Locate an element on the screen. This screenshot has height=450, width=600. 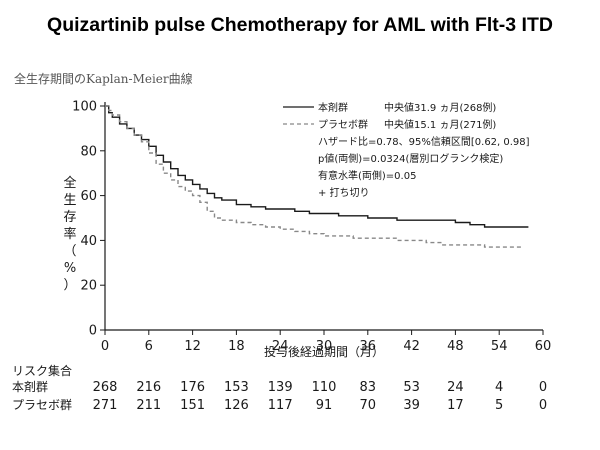
x-axis-label: 投与後経過期間（月） is located at coordinates (324, 351).